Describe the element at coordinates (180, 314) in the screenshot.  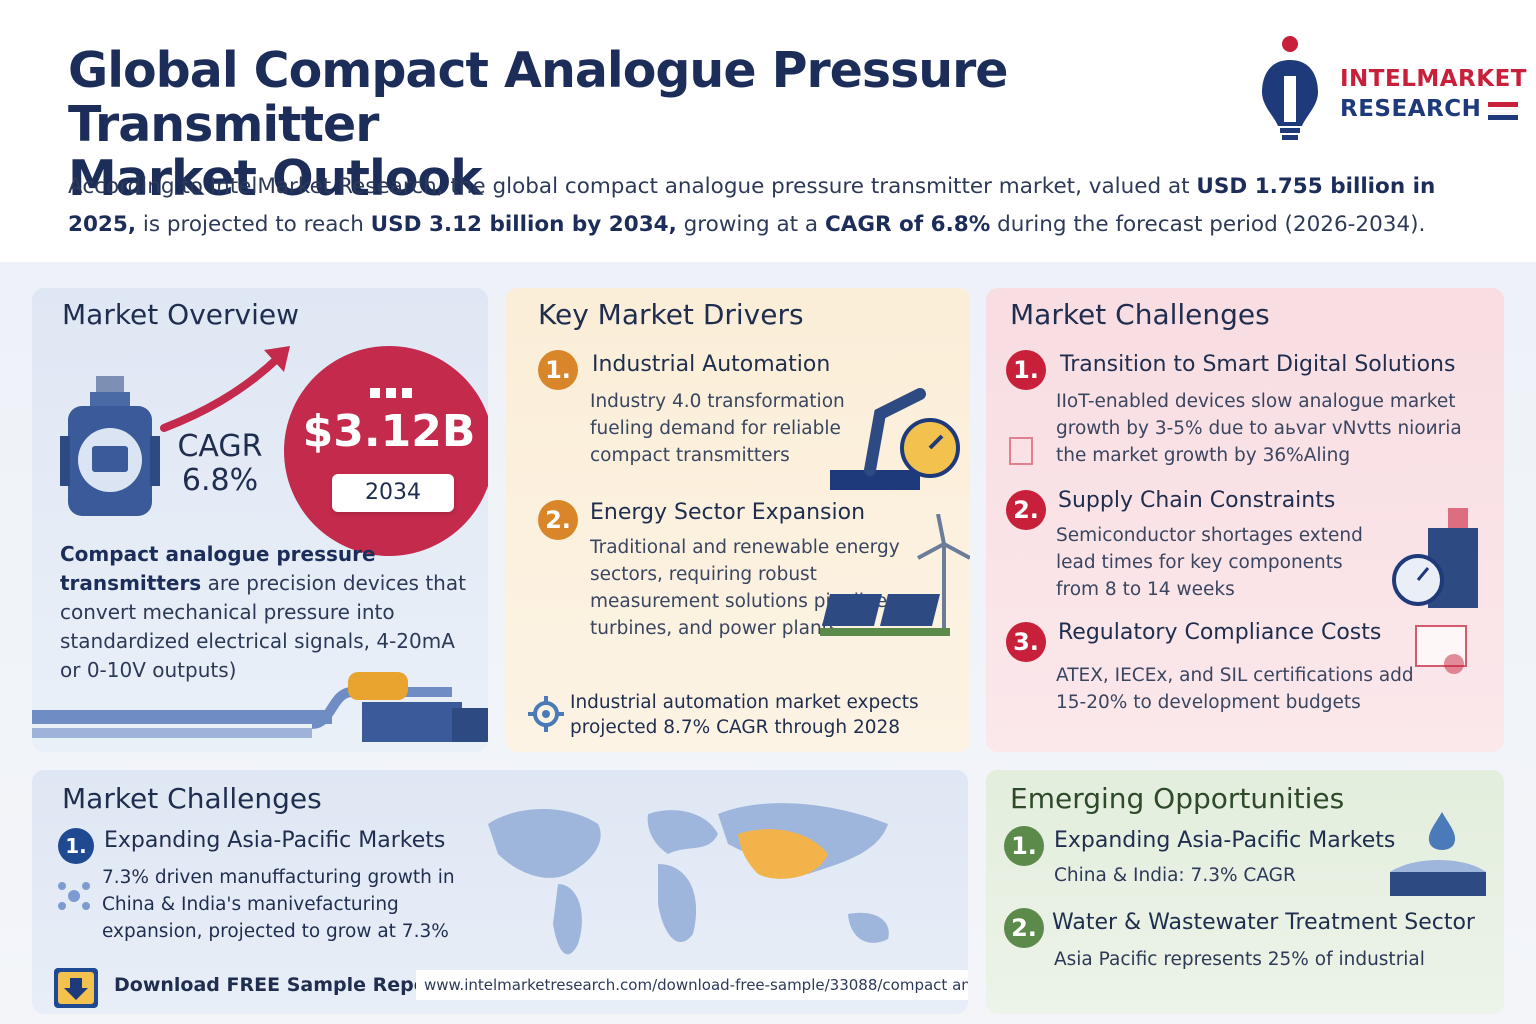
I see `market-overview-heading: Market Overview` at that location.